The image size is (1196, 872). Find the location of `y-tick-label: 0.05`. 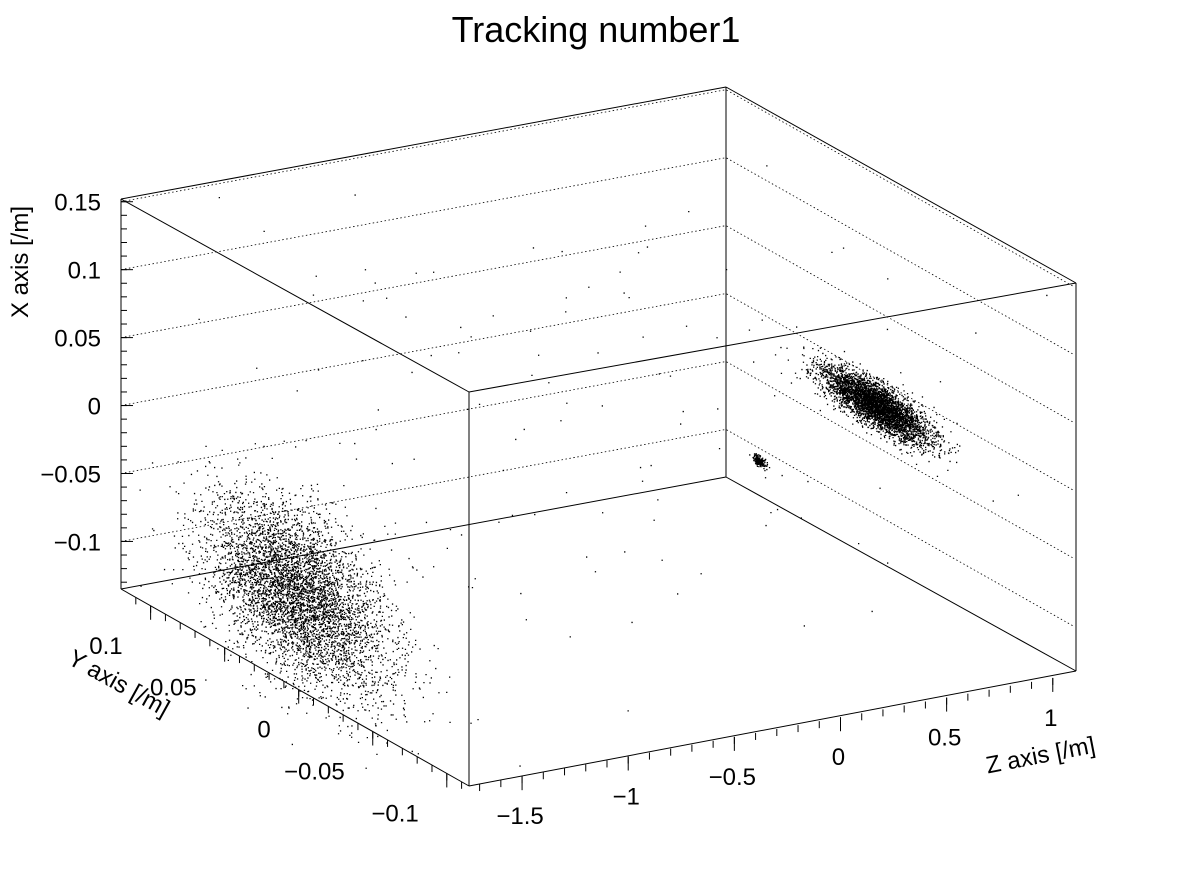

y-tick-label: 0.05 is located at coordinates (173, 688).